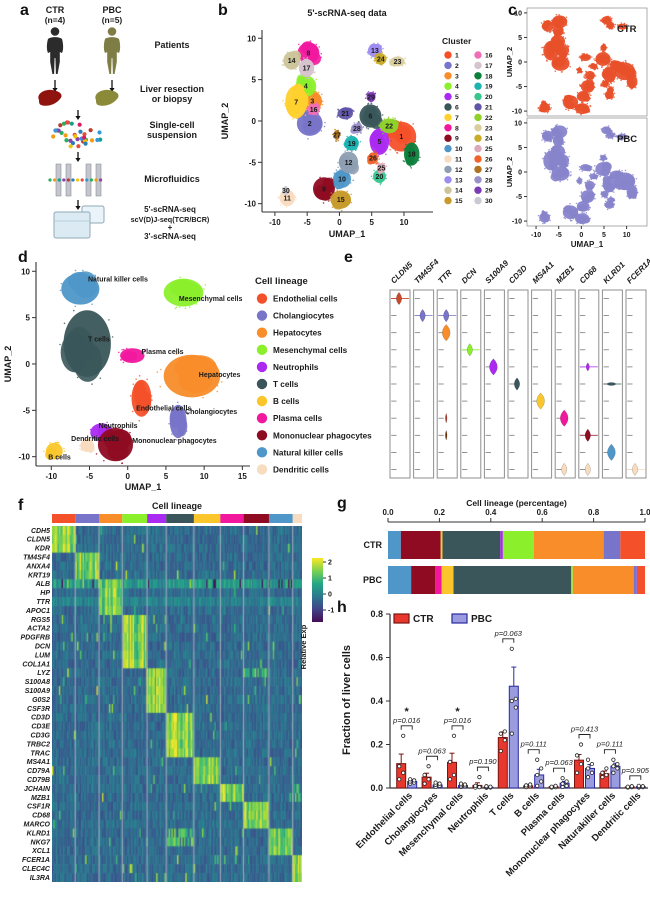  What do you see at coordinates (303, 646) in the screenshot?
I see `colorbar-label: Relative Exp` at bounding box center [303, 646].